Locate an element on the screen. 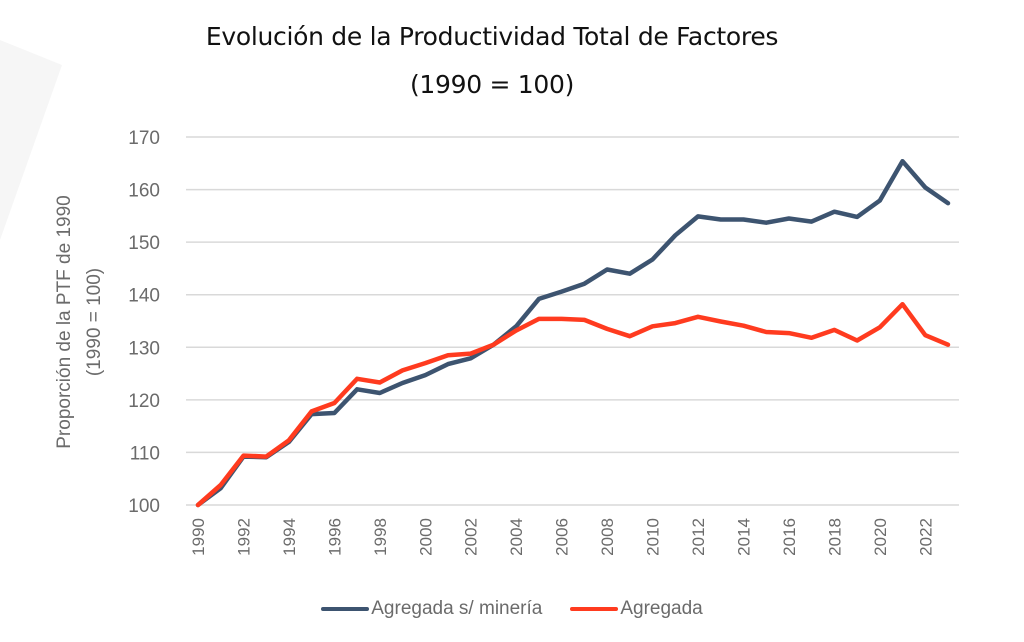  x-tick-label: 2014 is located at coordinates (743, 537).